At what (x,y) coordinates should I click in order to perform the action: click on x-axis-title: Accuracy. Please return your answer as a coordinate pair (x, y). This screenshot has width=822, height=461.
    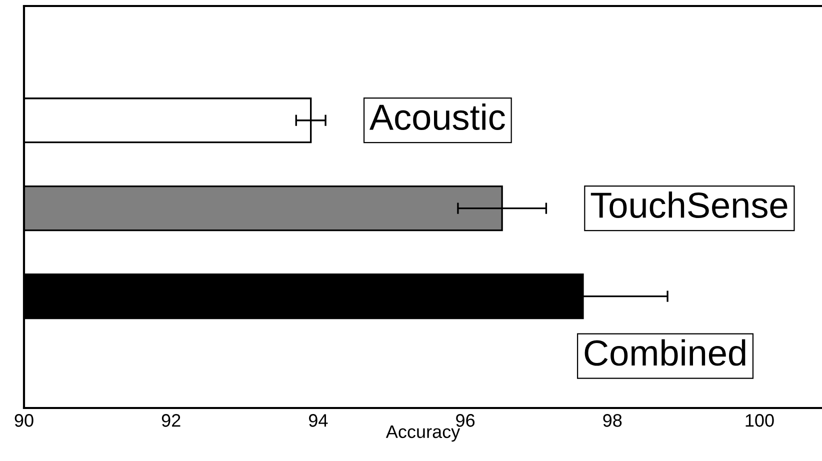
    Looking at the image, I should click on (423, 433).